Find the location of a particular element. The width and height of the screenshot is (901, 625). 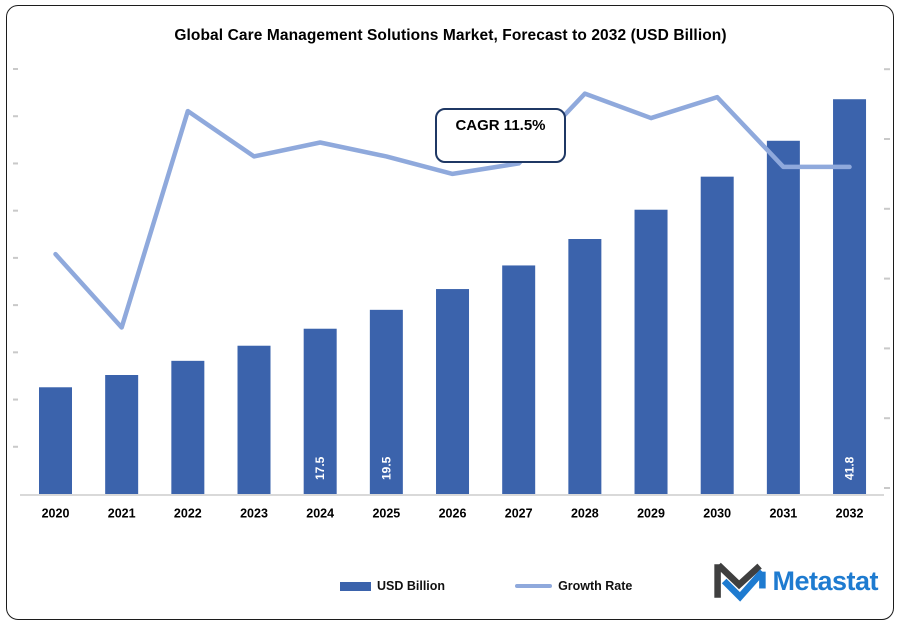

bar-2028 is located at coordinates (585, 366).